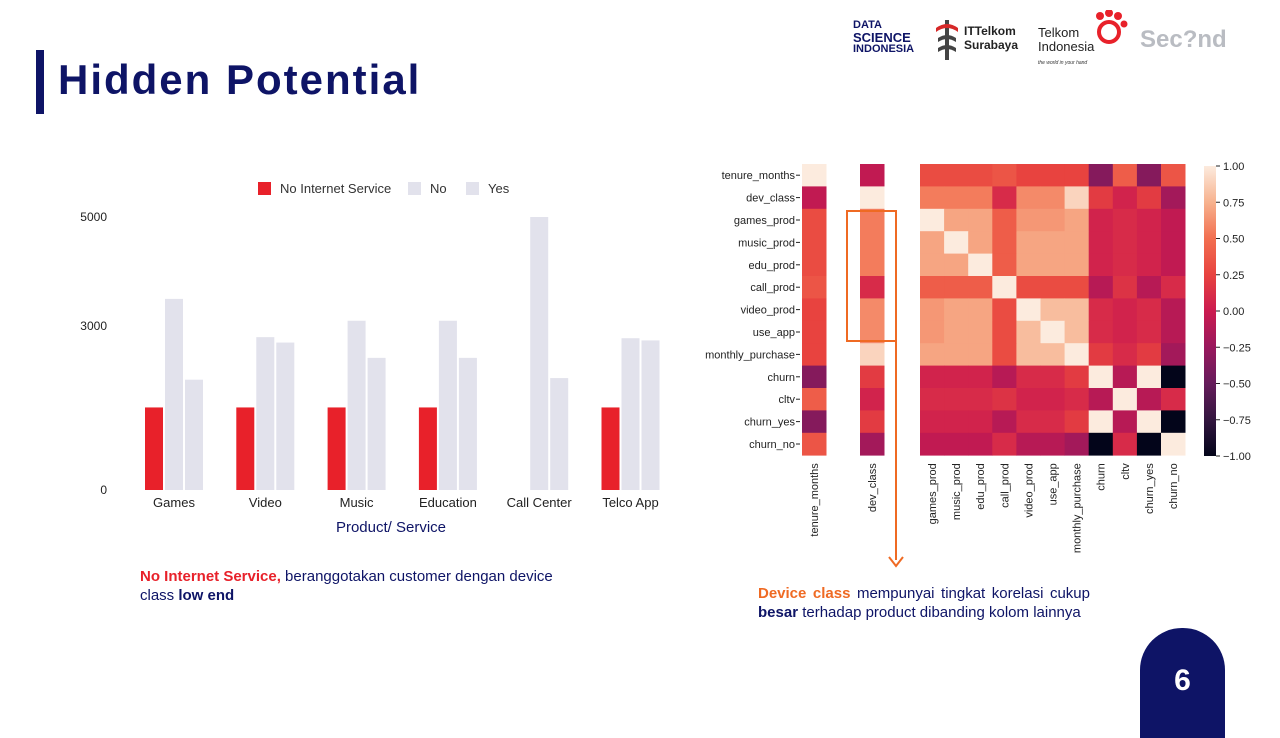 Image resolution: width=1280 pixels, height=738 pixels. Describe the element at coordinates (1149, 377) in the screenshot. I see `heatmap-cell-churn-churn_yes` at that location.